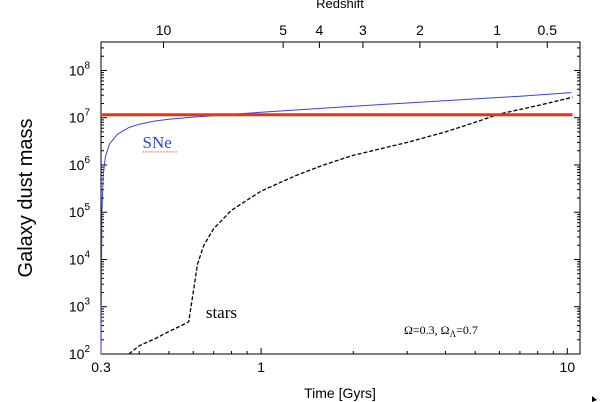  What do you see at coordinates (221, 312) in the screenshot?
I see `annotation-stars: stars` at bounding box center [221, 312].